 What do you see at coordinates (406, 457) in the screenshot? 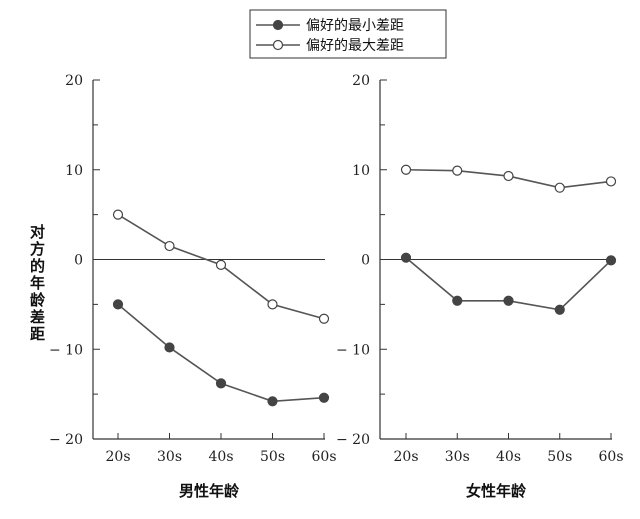
I see `female-x-tick-label: 20s` at bounding box center [406, 457].